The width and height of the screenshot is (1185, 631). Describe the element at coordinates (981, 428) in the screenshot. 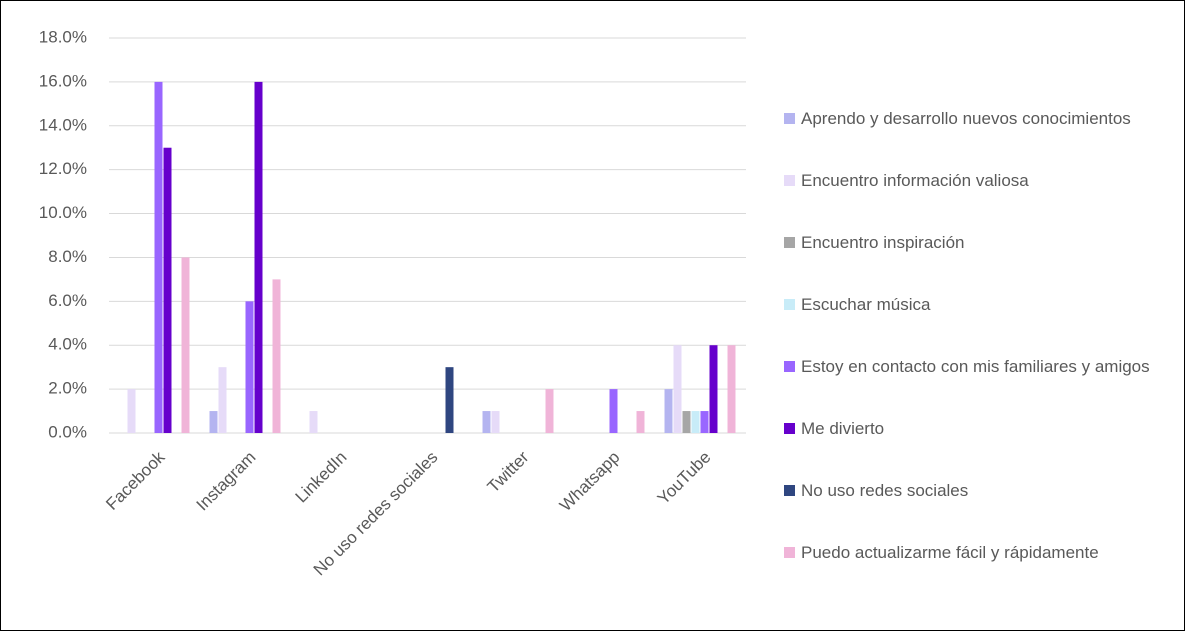

I see `legend-item: Me divierto` at that location.